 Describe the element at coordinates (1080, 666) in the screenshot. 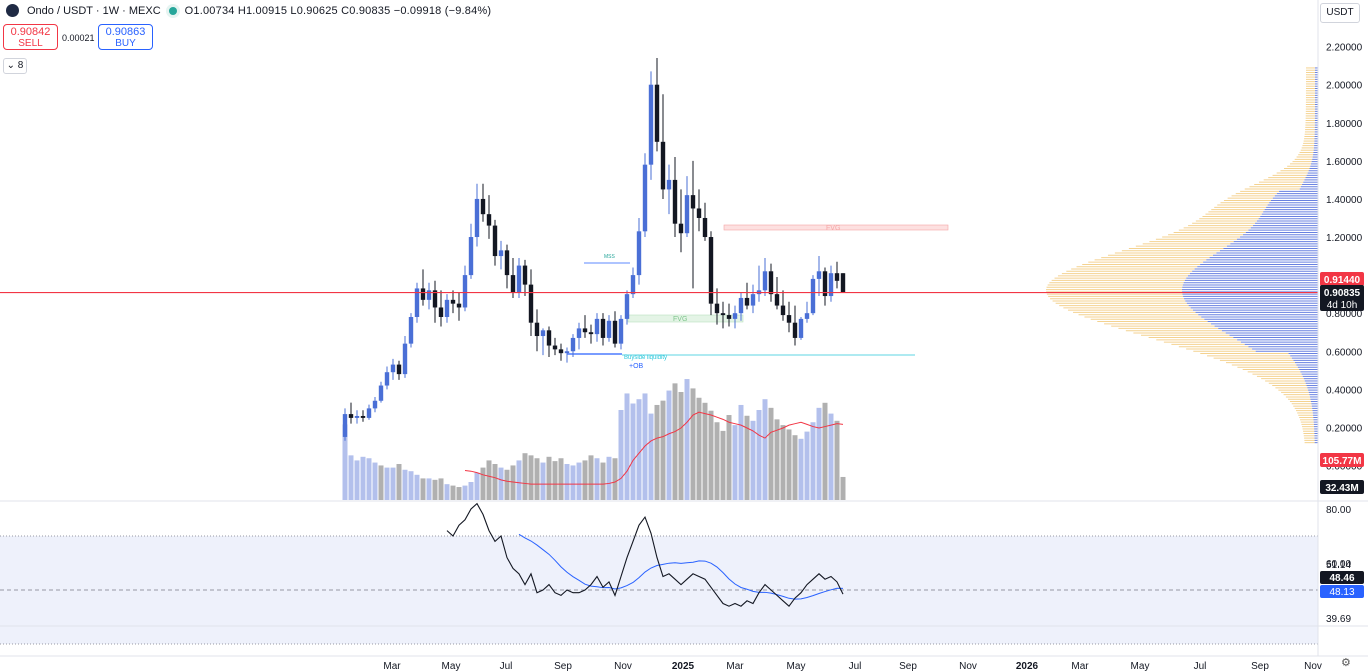

I see `x-tick-label: Mar` at that location.